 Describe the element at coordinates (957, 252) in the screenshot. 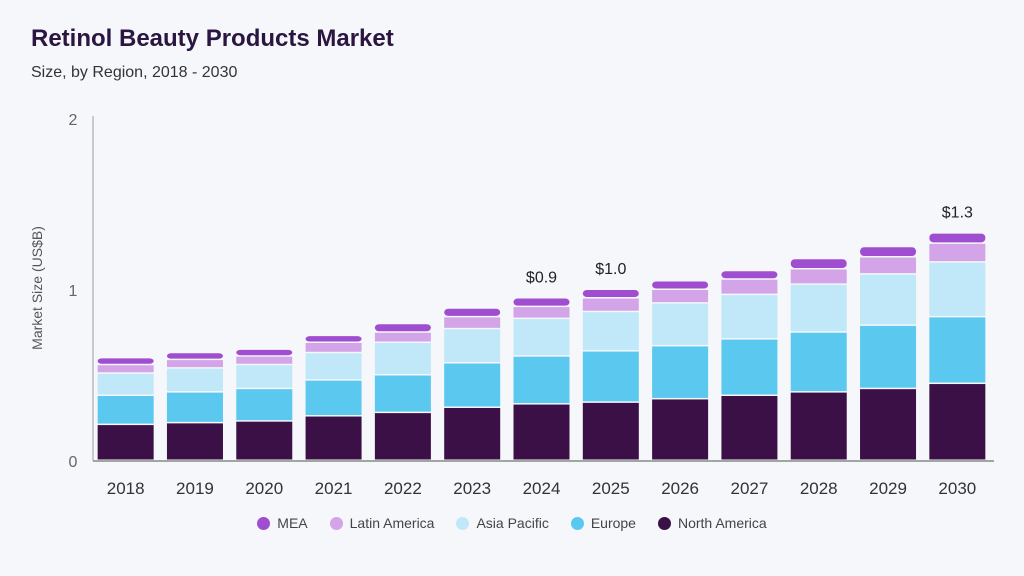

I see `bar-segment-latin-america-2030` at that location.